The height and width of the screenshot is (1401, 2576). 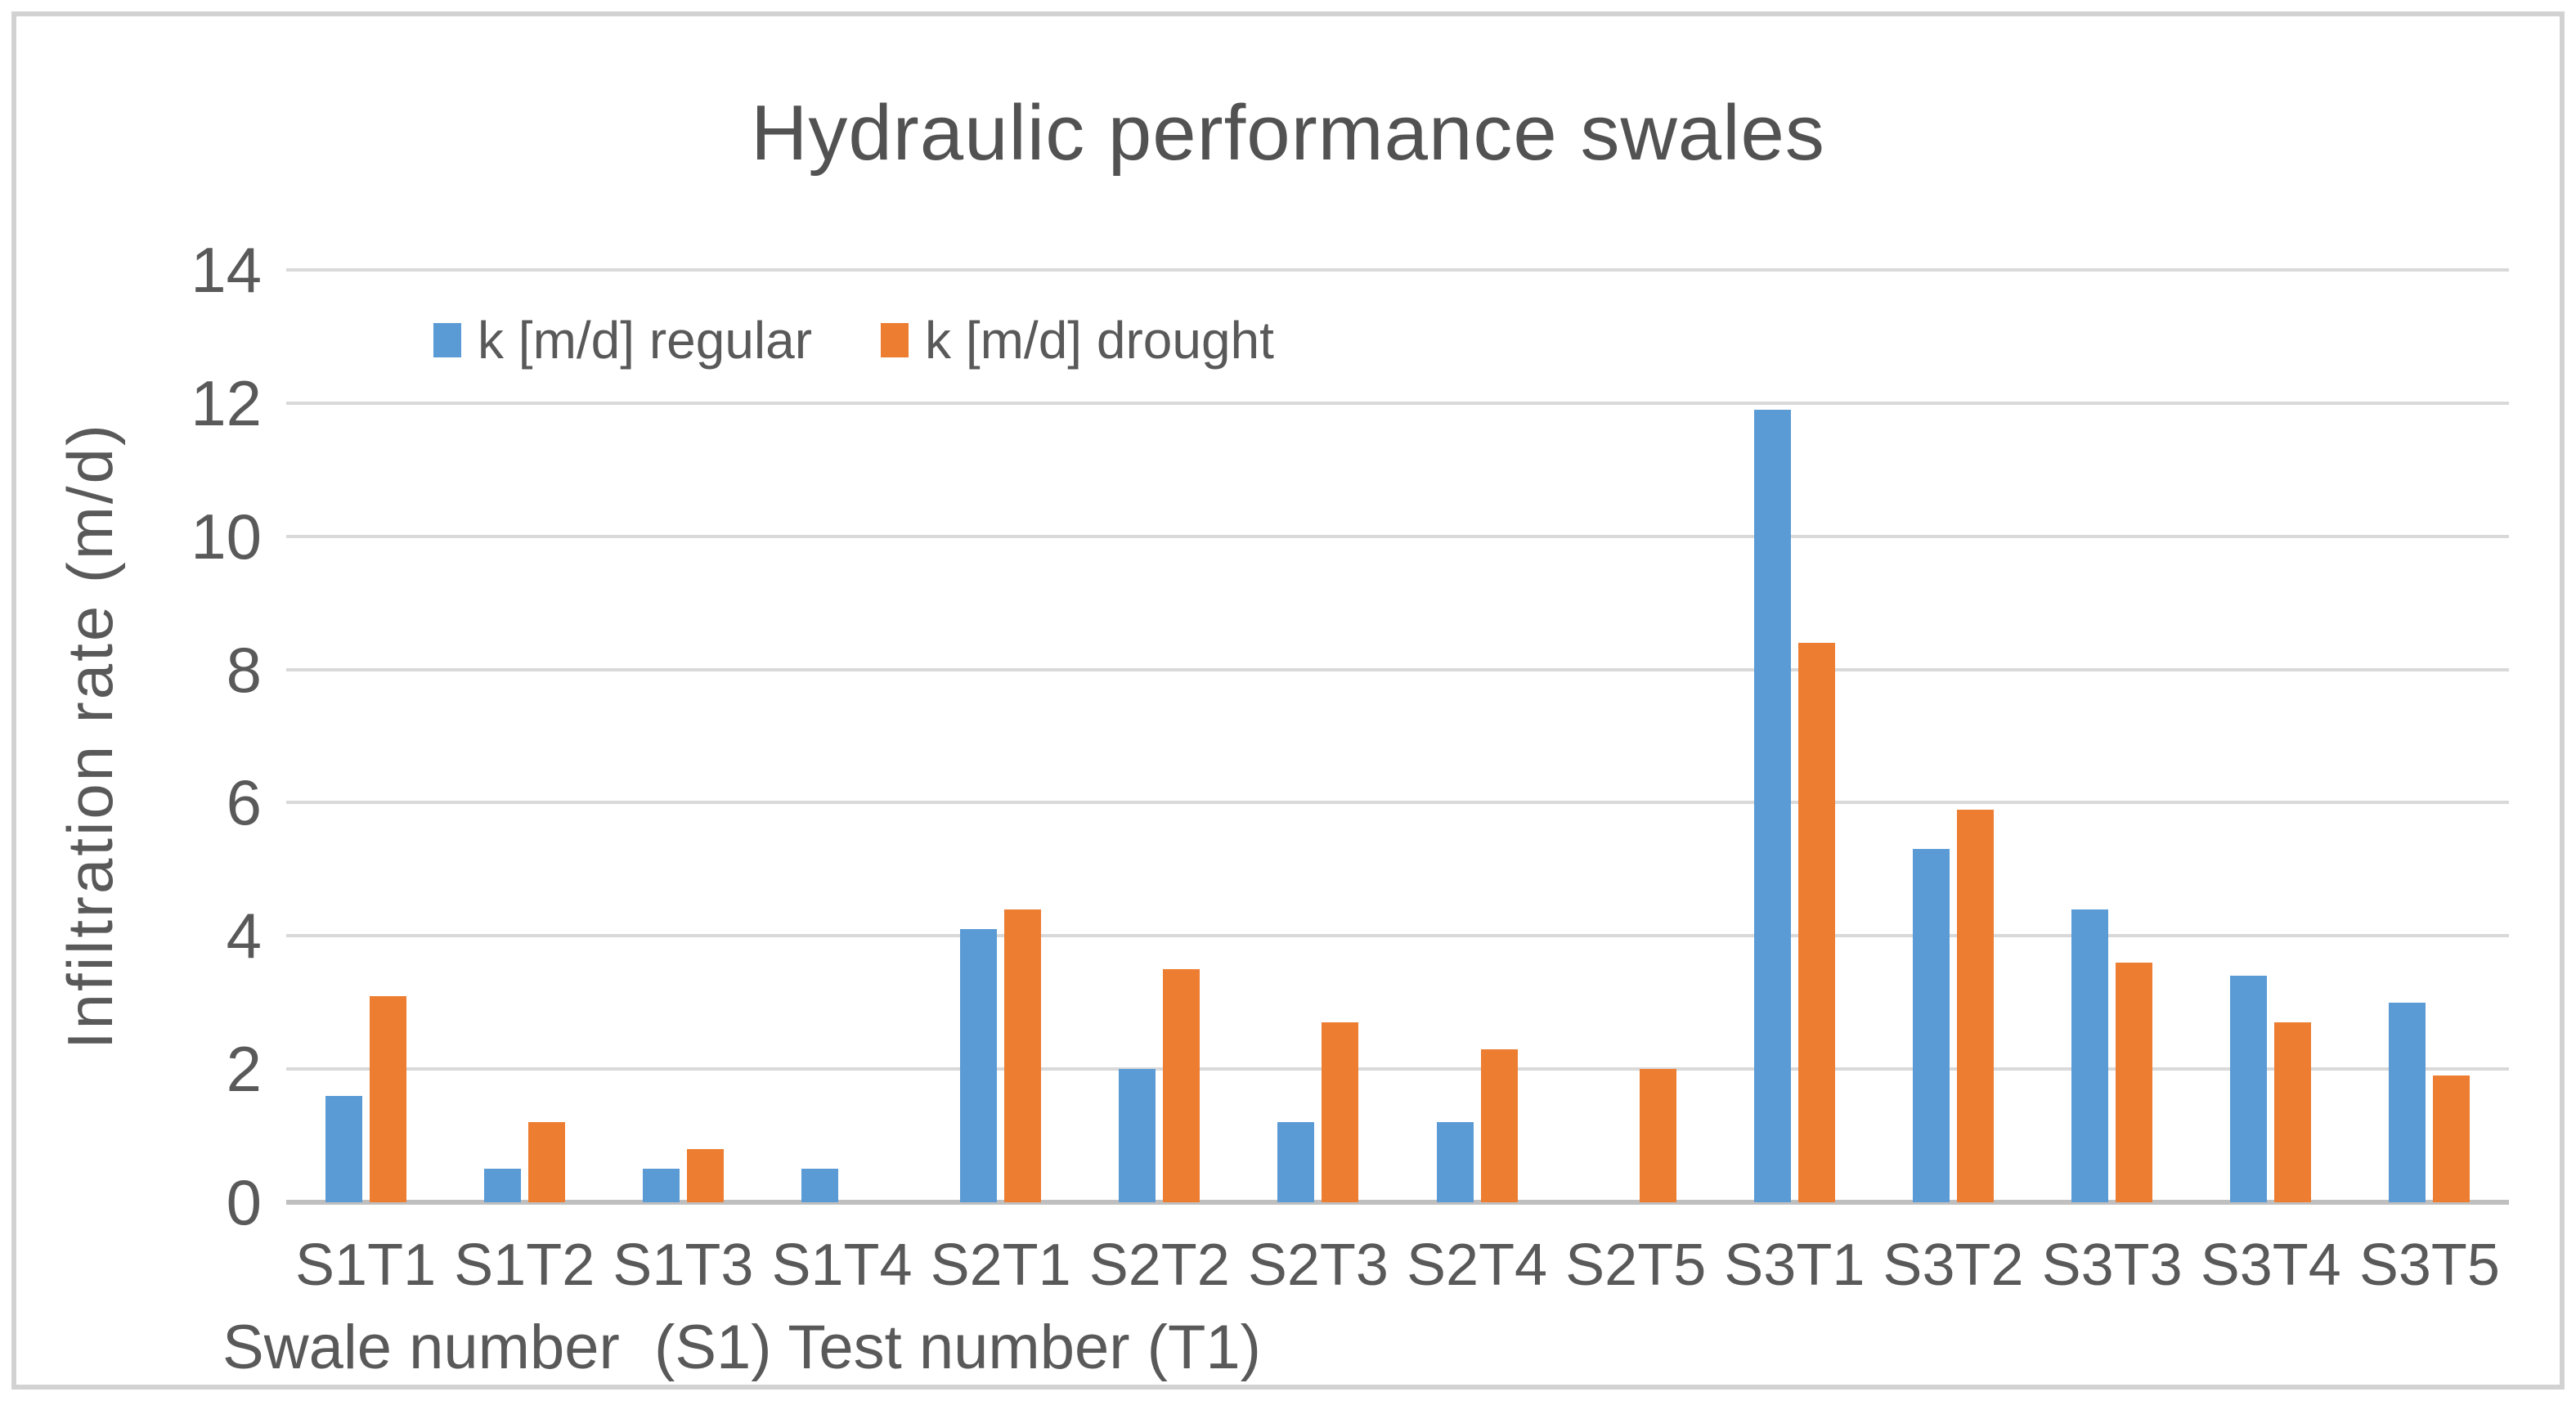 What do you see at coordinates (1635, 736) in the screenshot?
I see `category-group-S2T5` at bounding box center [1635, 736].